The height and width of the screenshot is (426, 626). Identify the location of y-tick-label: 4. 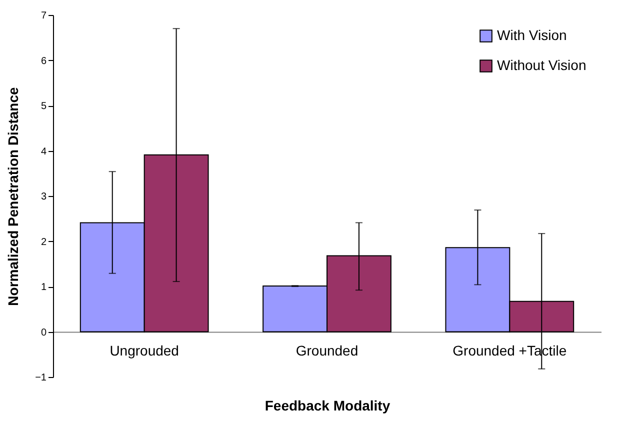
(43, 152).